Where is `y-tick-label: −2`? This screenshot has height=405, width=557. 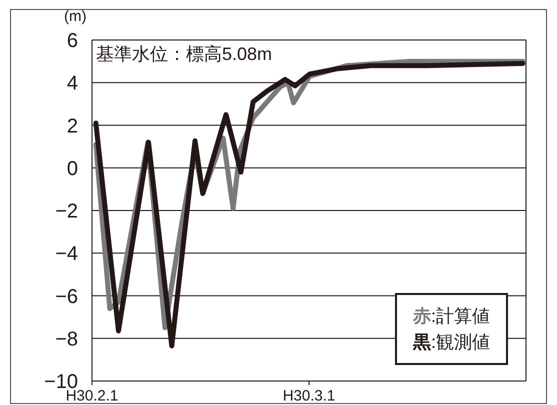 y-tick-label: −2 is located at coordinates (66, 211).